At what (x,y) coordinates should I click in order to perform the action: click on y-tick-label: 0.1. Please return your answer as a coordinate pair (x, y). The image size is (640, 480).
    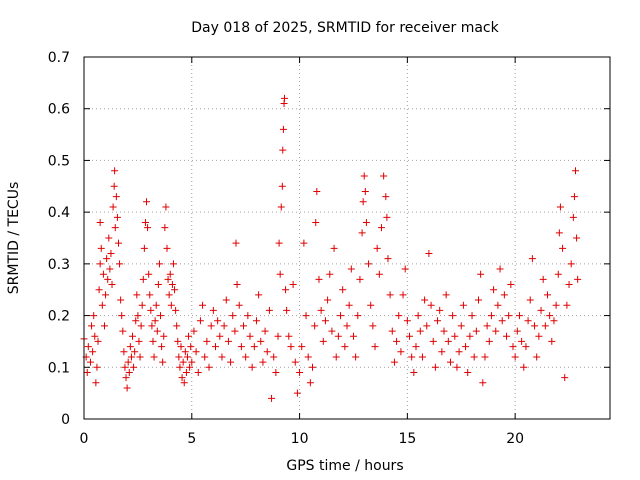
    Looking at the image, I should click on (59, 368).